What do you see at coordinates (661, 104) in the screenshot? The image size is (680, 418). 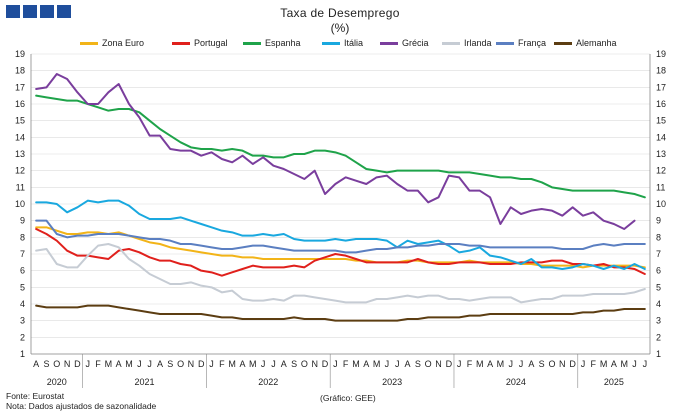 I see `y-tick-label-right: 16` at bounding box center [661, 104].